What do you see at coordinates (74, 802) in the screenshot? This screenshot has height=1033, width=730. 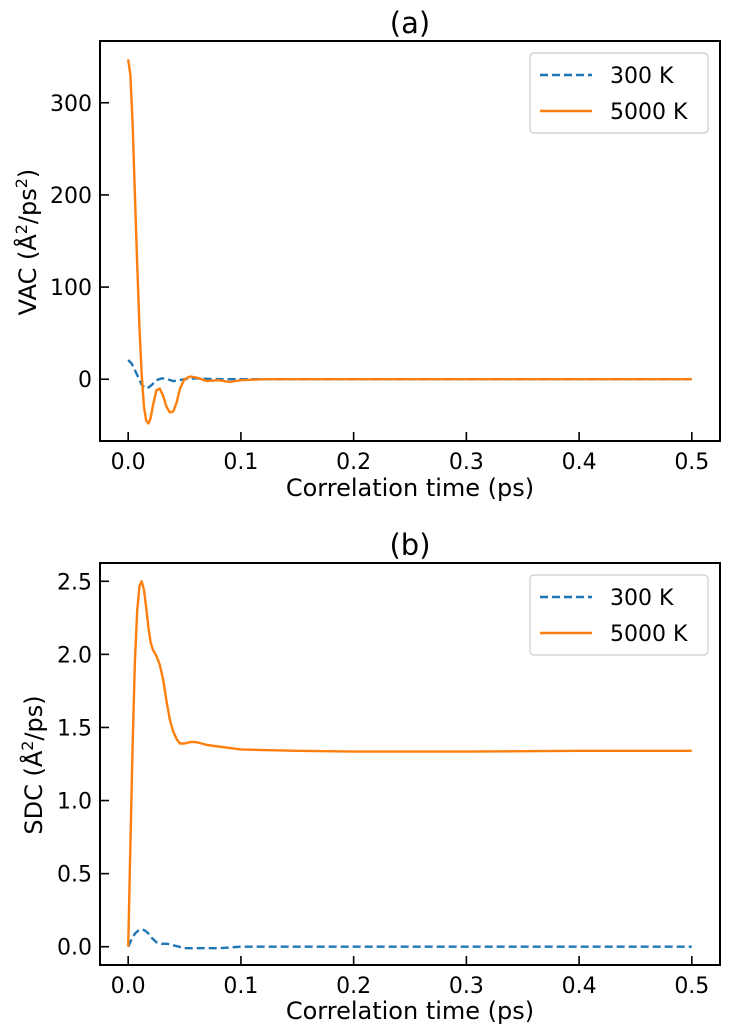 I see `y-tick-label: 1.0` at bounding box center [74, 802].